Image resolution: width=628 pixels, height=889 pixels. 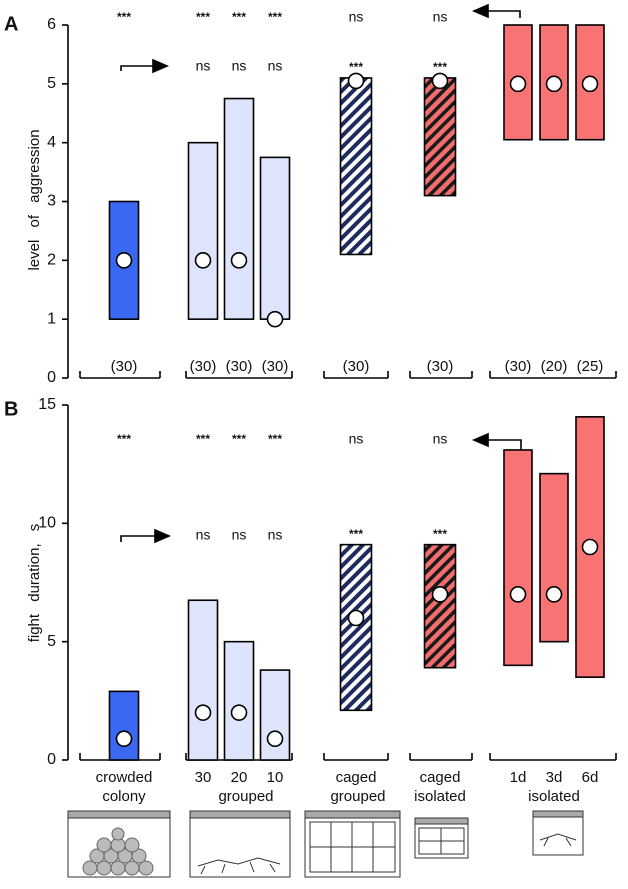 What do you see at coordinates (203, 777) in the screenshot?
I see `x-tick-label: 30` at bounding box center [203, 777].